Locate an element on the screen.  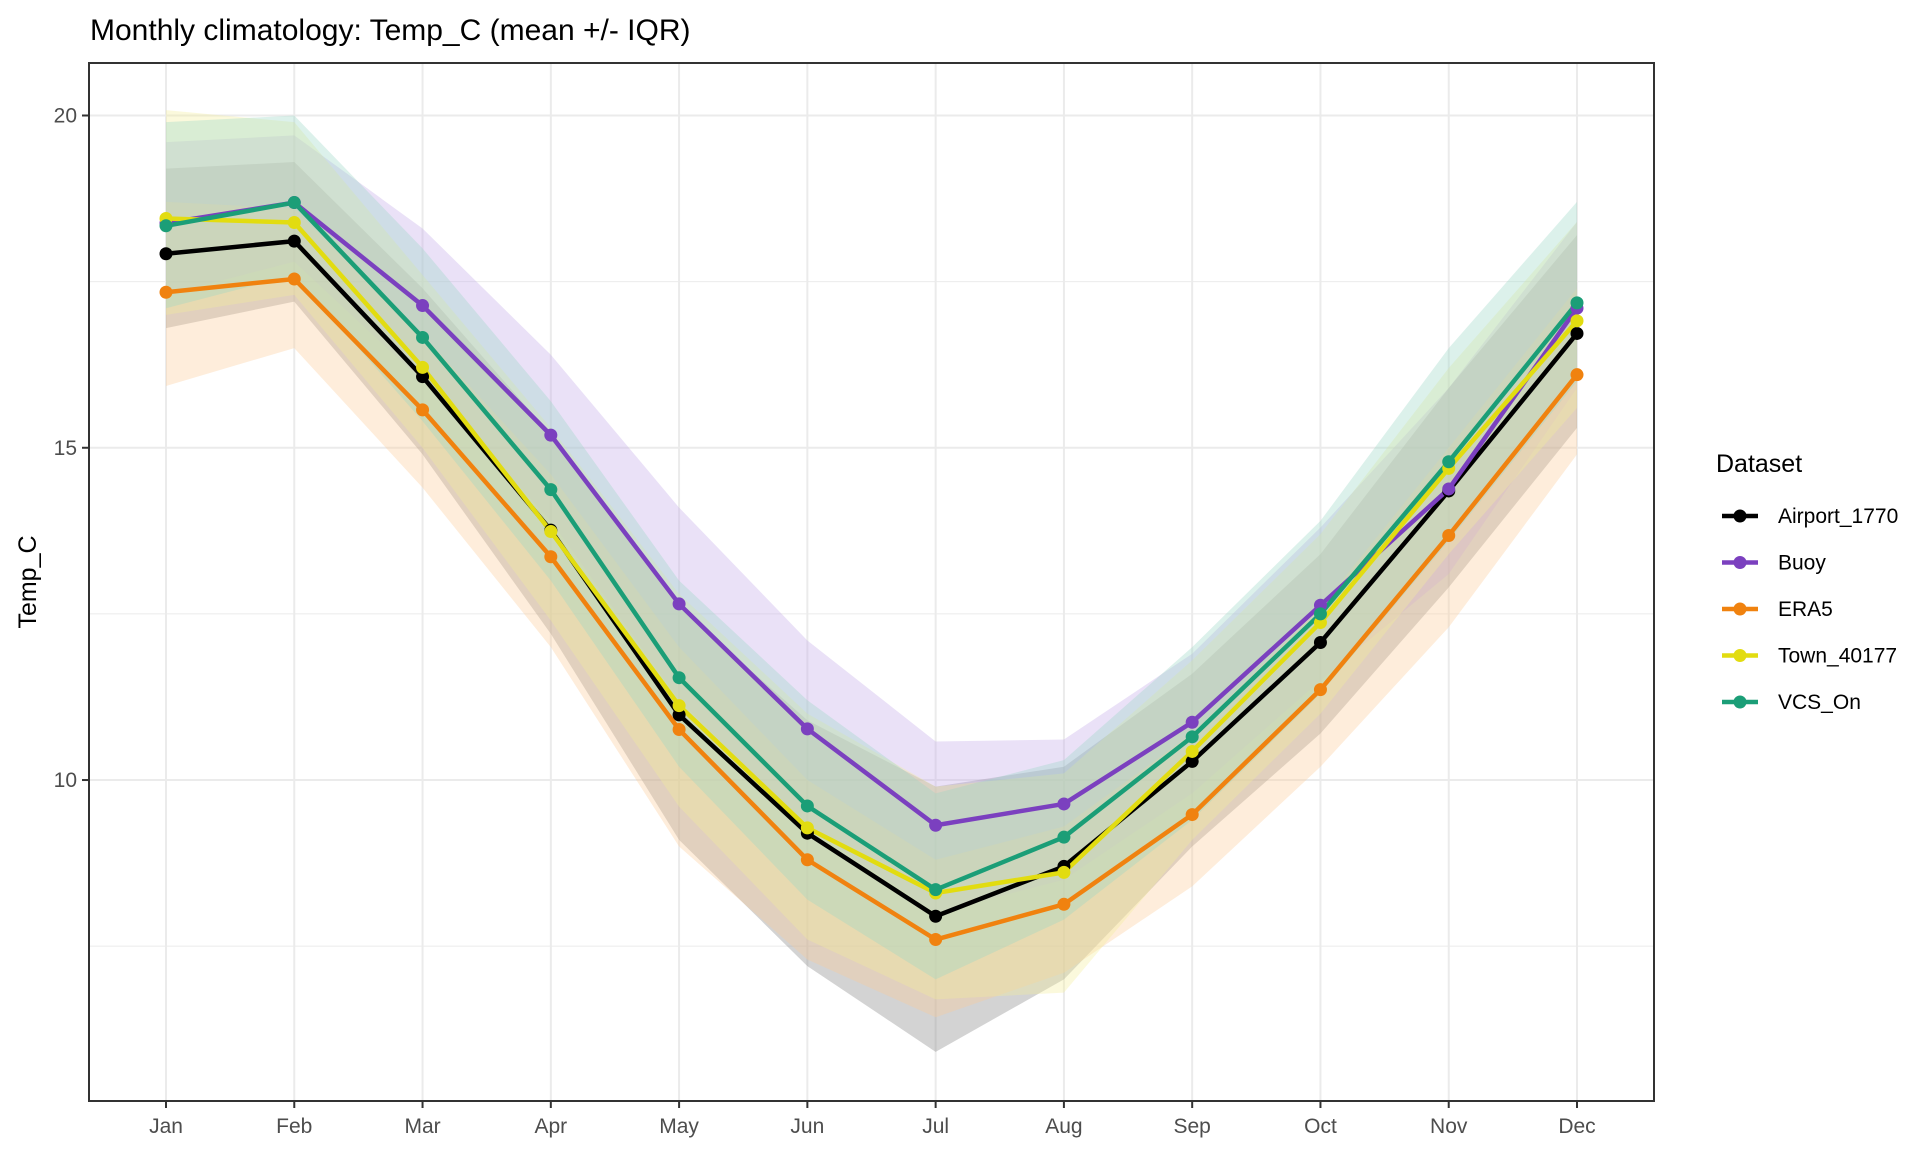
x-tick-label: Jun is located at coordinates (807, 1126).